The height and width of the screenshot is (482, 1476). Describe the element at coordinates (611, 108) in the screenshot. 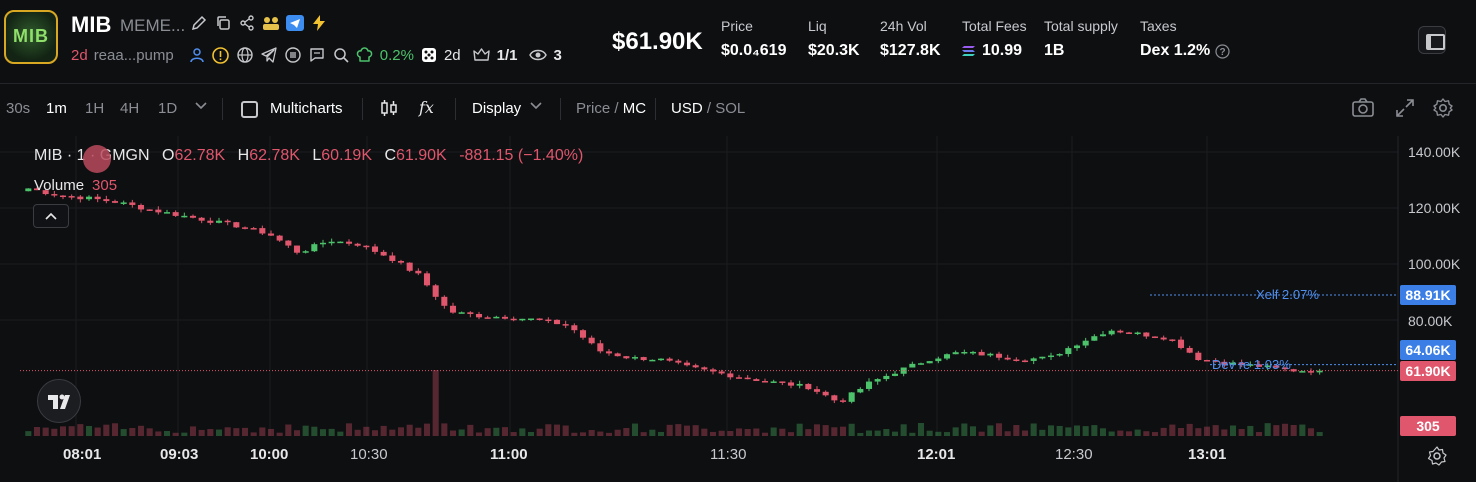

I see `price-mc-toggle: Price / MC` at that location.